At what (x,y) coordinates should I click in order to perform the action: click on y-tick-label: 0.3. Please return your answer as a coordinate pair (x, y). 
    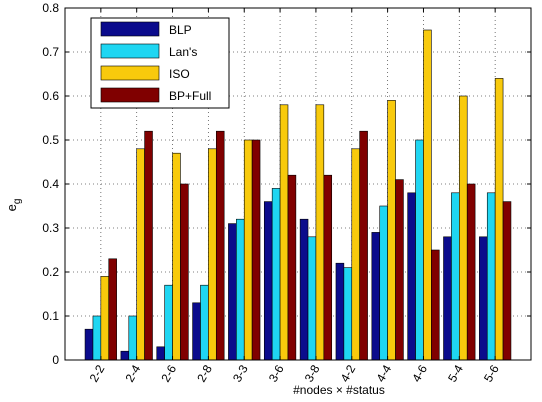
    Looking at the image, I should click on (50, 228).